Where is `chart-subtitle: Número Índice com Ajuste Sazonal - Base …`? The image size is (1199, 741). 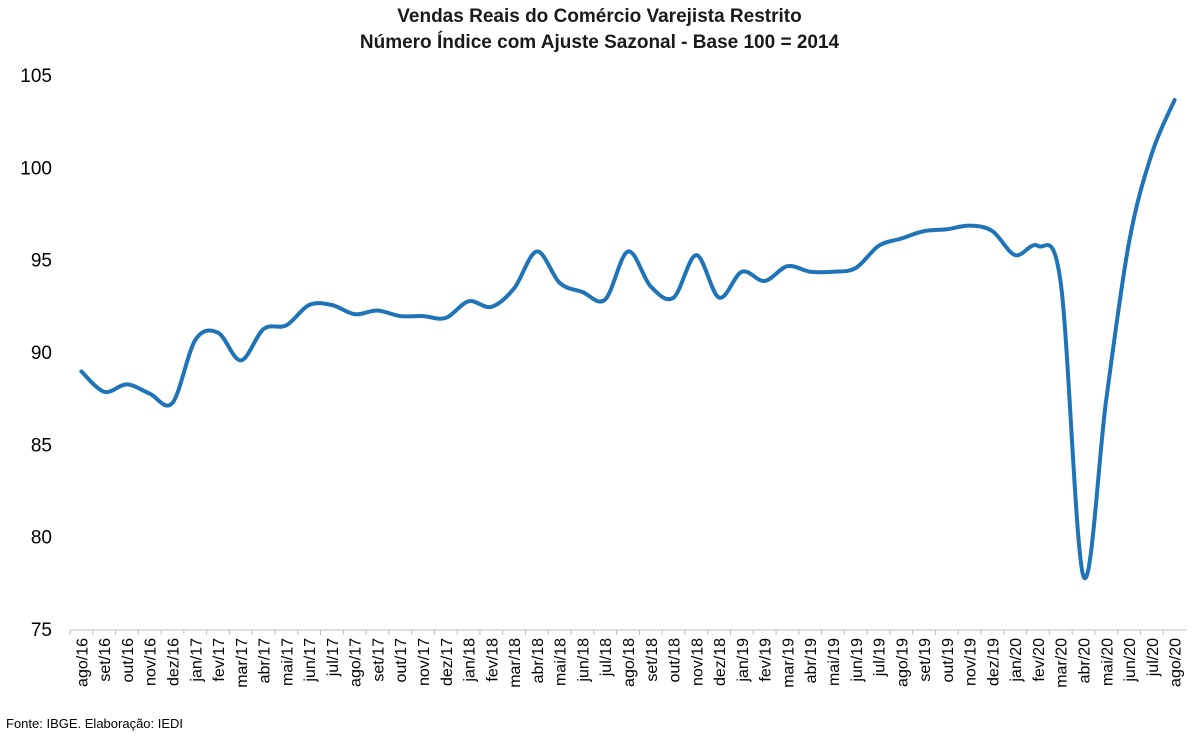 chart-subtitle: Número Índice com Ajuste Sazonal - Base … is located at coordinates (599, 42).